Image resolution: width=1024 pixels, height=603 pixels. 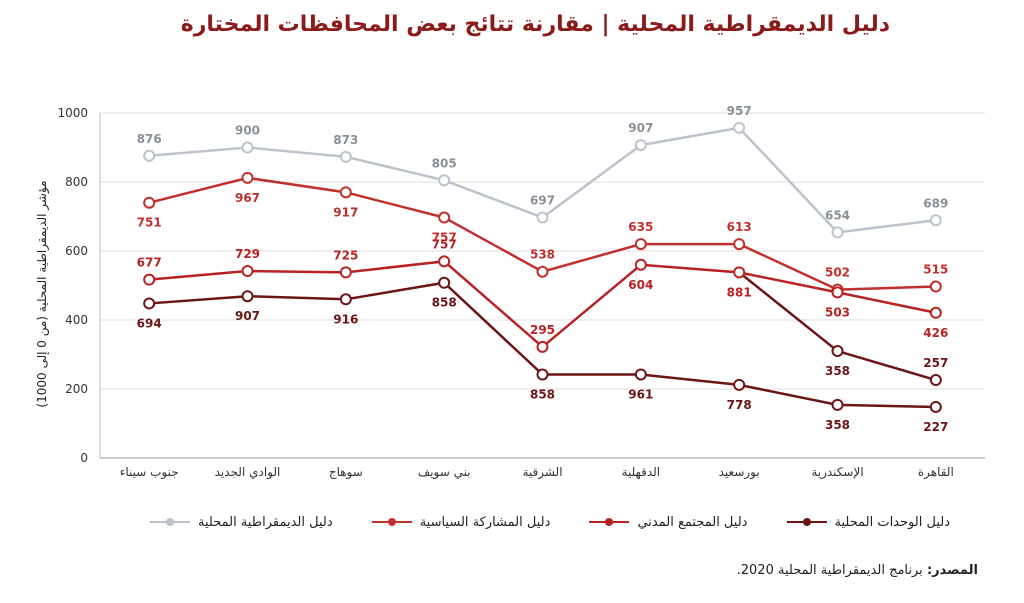 I want to click on data-label: 613, so click(x=739, y=227).